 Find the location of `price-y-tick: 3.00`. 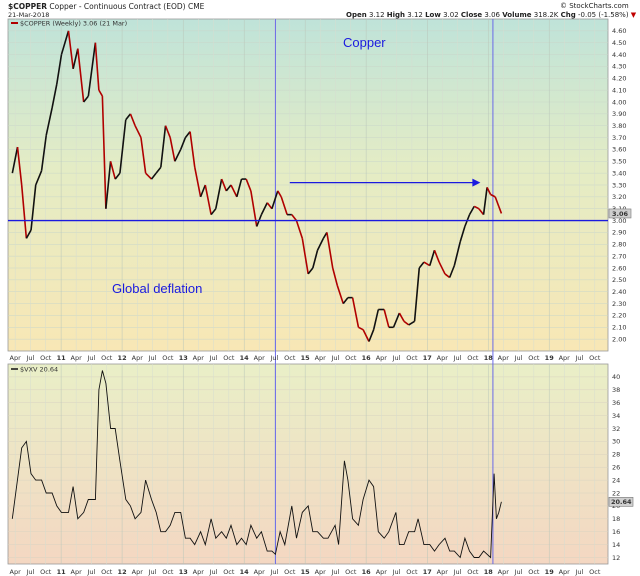

price-y-tick: 3.00 is located at coordinates (619, 221).